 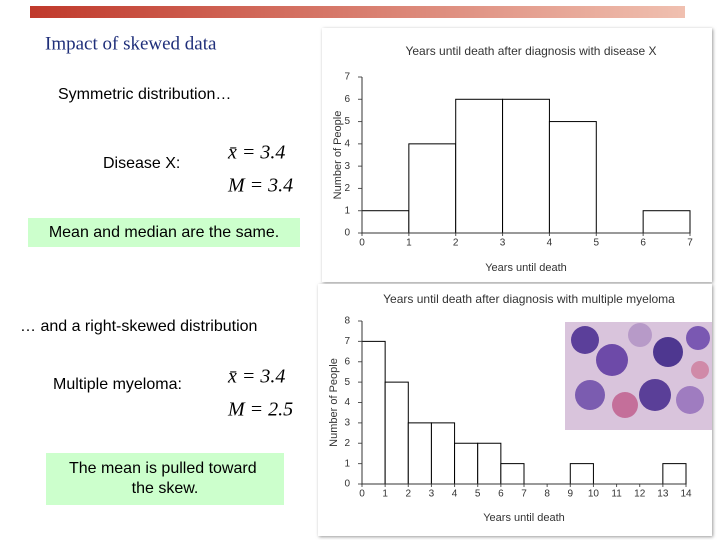 What do you see at coordinates (640, 494) in the screenshot?
I see `x-tick-label: 12` at bounding box center [640, 494].